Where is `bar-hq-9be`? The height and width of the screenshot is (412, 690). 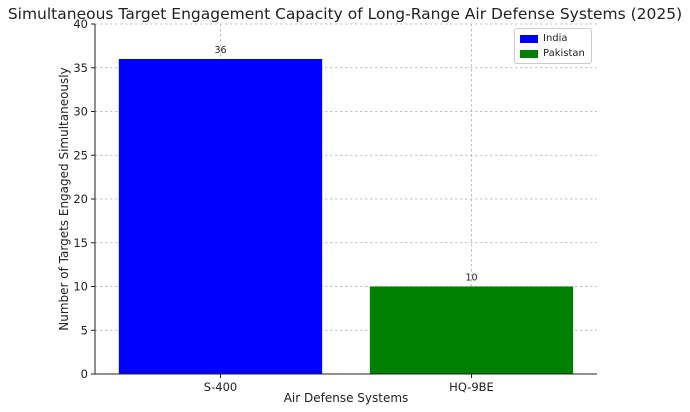 bar-hq-9be is located at coordinates (471, 330).